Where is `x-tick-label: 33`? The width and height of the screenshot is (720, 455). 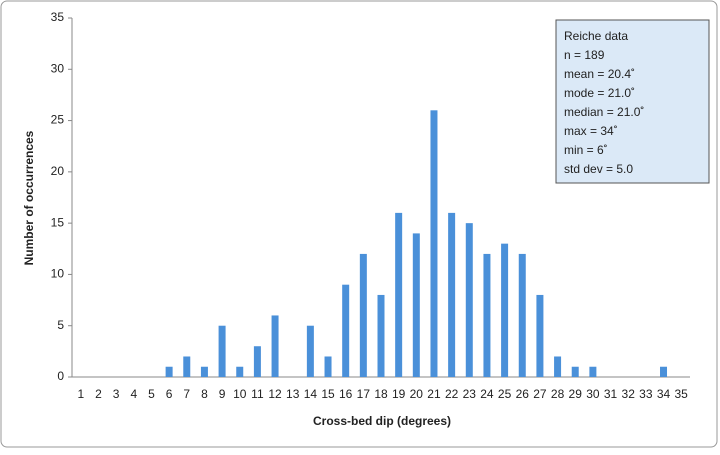 x-tick-label: 33 is located at coordinates (646, 394).